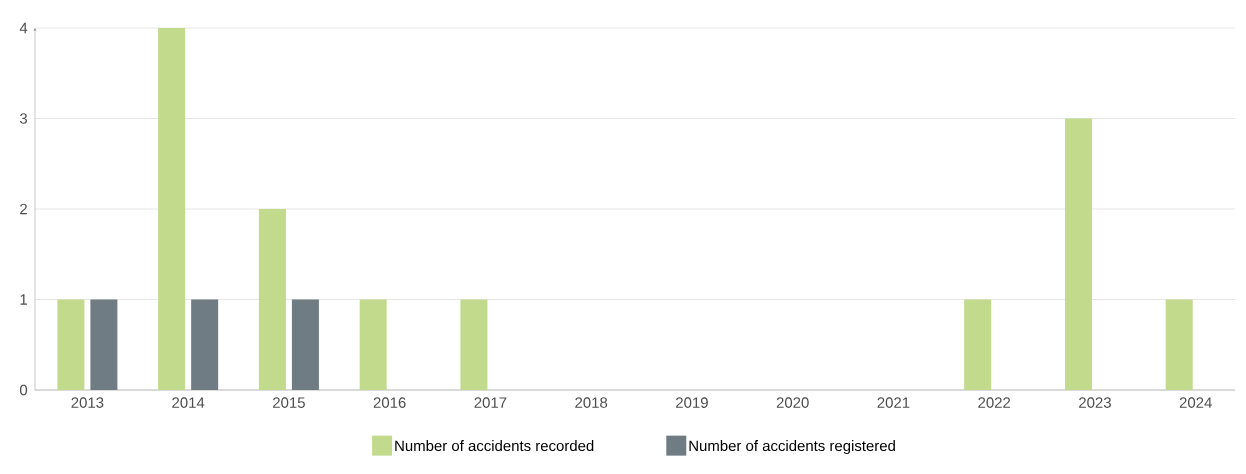 The height and width of the screenshot is (474, 1246). Describe the element at coordinates (893, 402) in the screenshot. I see `x-tick-label: 2021` at that location.